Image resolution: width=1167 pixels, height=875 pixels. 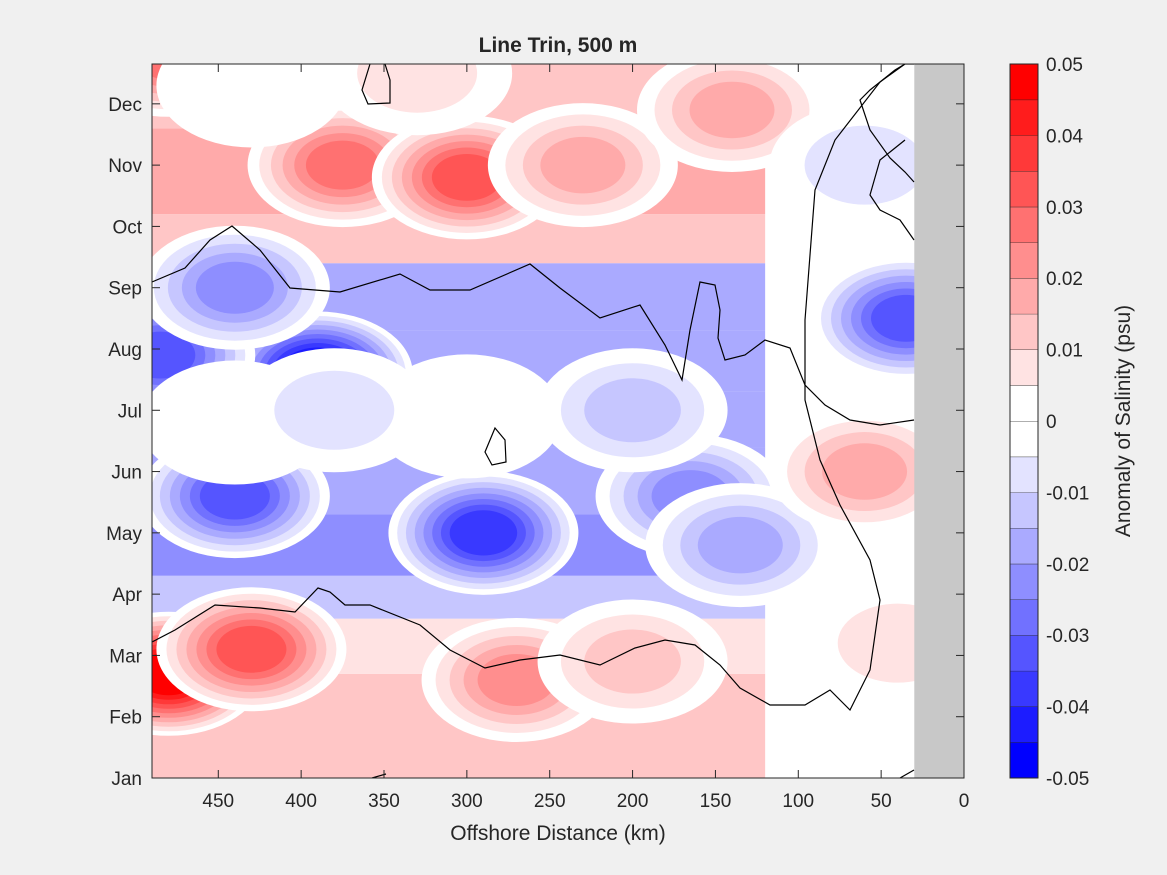 What do you see at coordinates (716, 801) in the screenshot?
I see `x-tick-label: 150` at bounding box center [716, 801].